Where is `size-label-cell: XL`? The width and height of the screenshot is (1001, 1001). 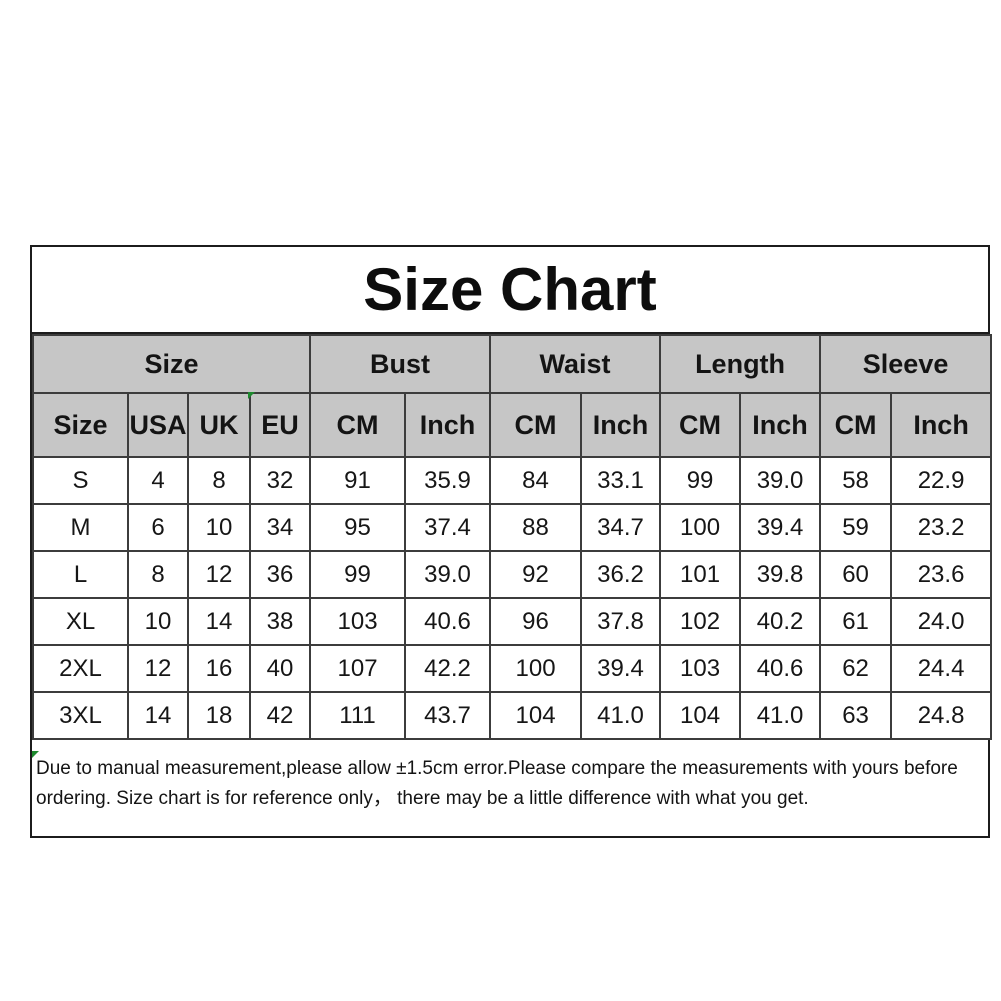
size-label-cell: XL is located at coordinates (80, 621).